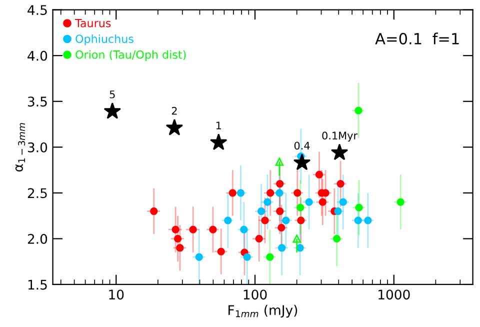 The height and width of the screenshot is (327, 480). What do you see at coordinates (20, 147) in the screenshot?
I see `y-axis-title: α$_{1−3mm}$` at bounding box center [20, 147].